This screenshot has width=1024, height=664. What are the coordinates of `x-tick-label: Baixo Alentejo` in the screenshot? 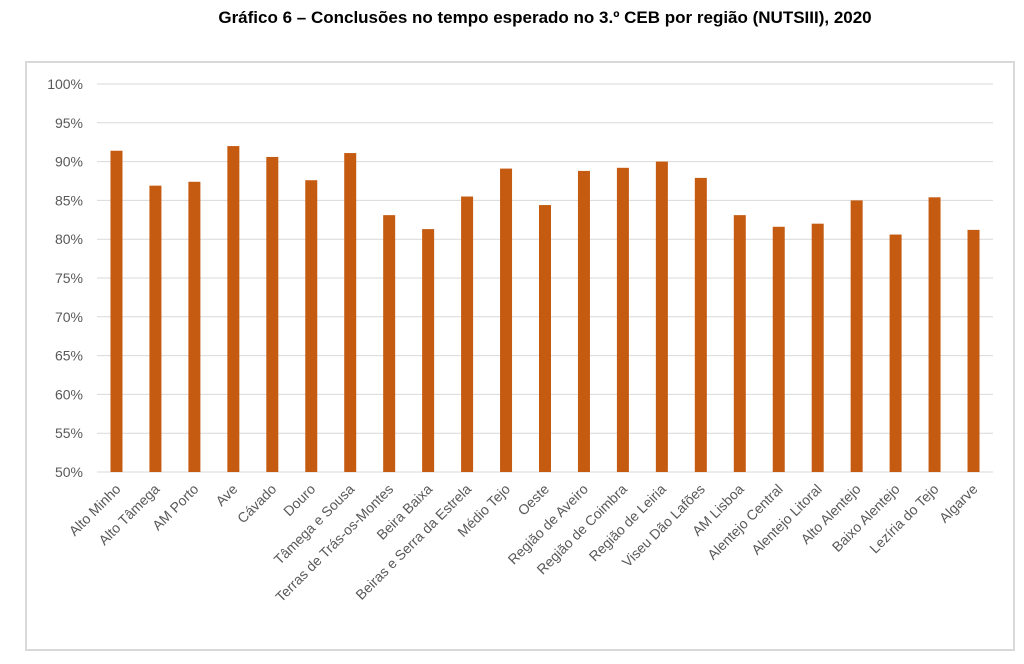 It's located at (866, 518).